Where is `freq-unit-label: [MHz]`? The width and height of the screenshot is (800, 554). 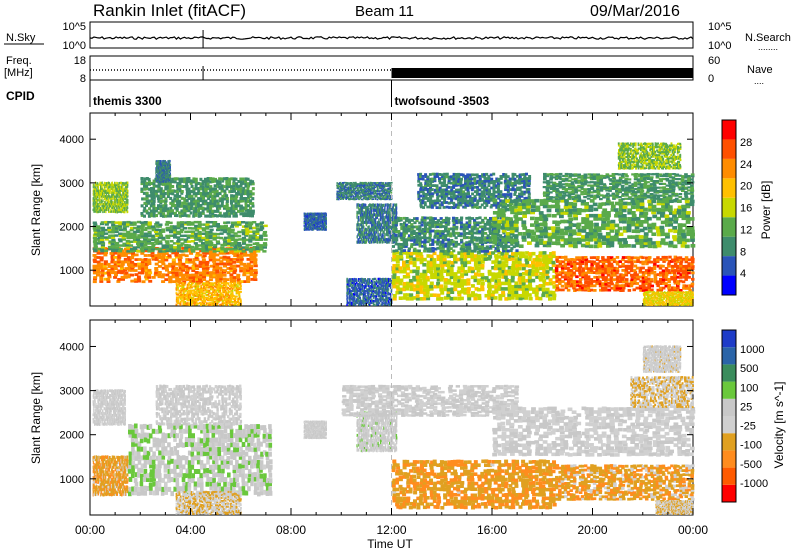 freq-unit-label: [MHz] is located at coordinates (18, 73).